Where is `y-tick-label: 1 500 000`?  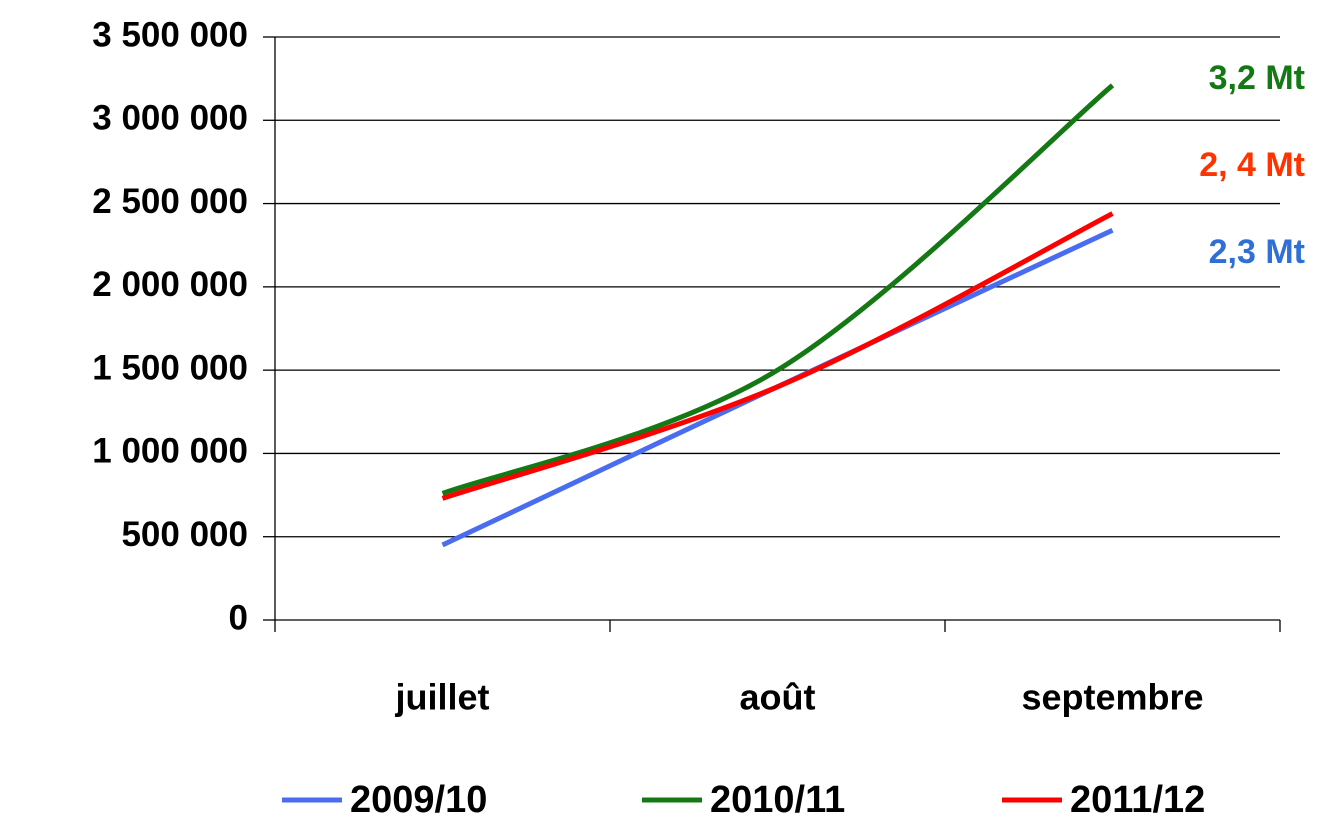 y-tick-label: 1 500 000 is located at coordinates (170, 367).